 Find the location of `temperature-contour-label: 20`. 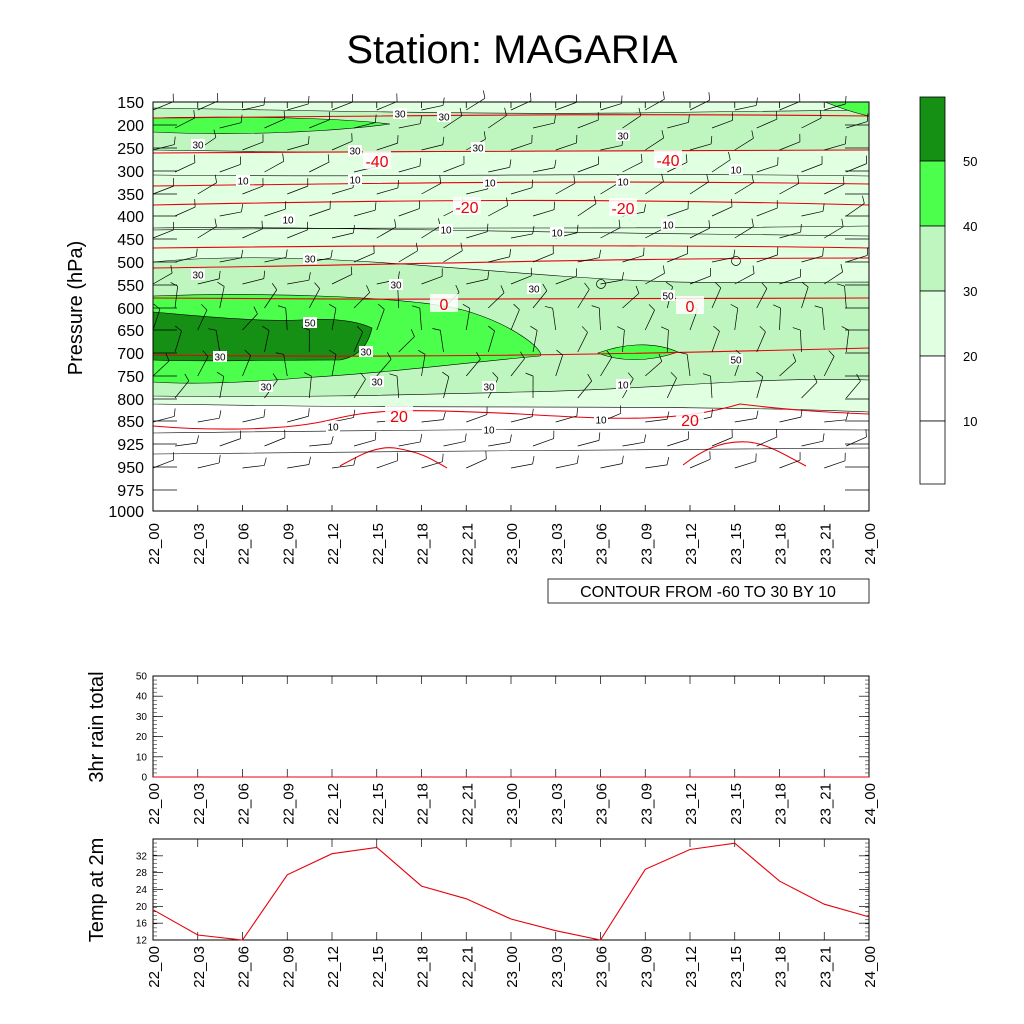

temperature-contour-label: 20 is located at coordinates (690, 421).